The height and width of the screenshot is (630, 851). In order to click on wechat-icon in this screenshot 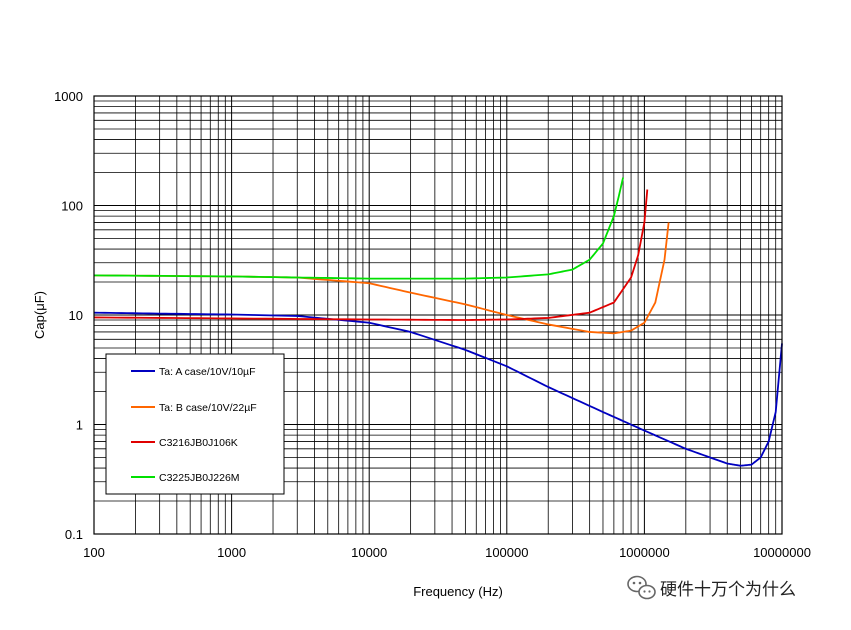, I will do `click(641, 587)`.